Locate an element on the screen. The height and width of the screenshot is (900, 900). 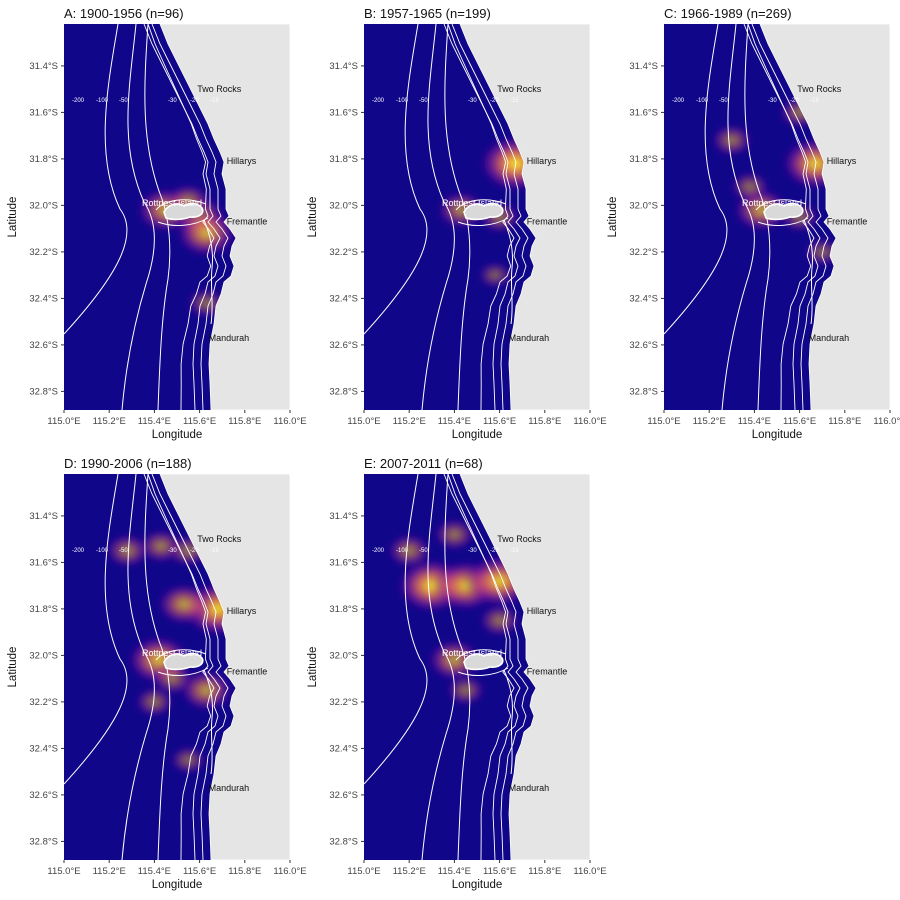
land-mass is located at coordinates (524, 217).